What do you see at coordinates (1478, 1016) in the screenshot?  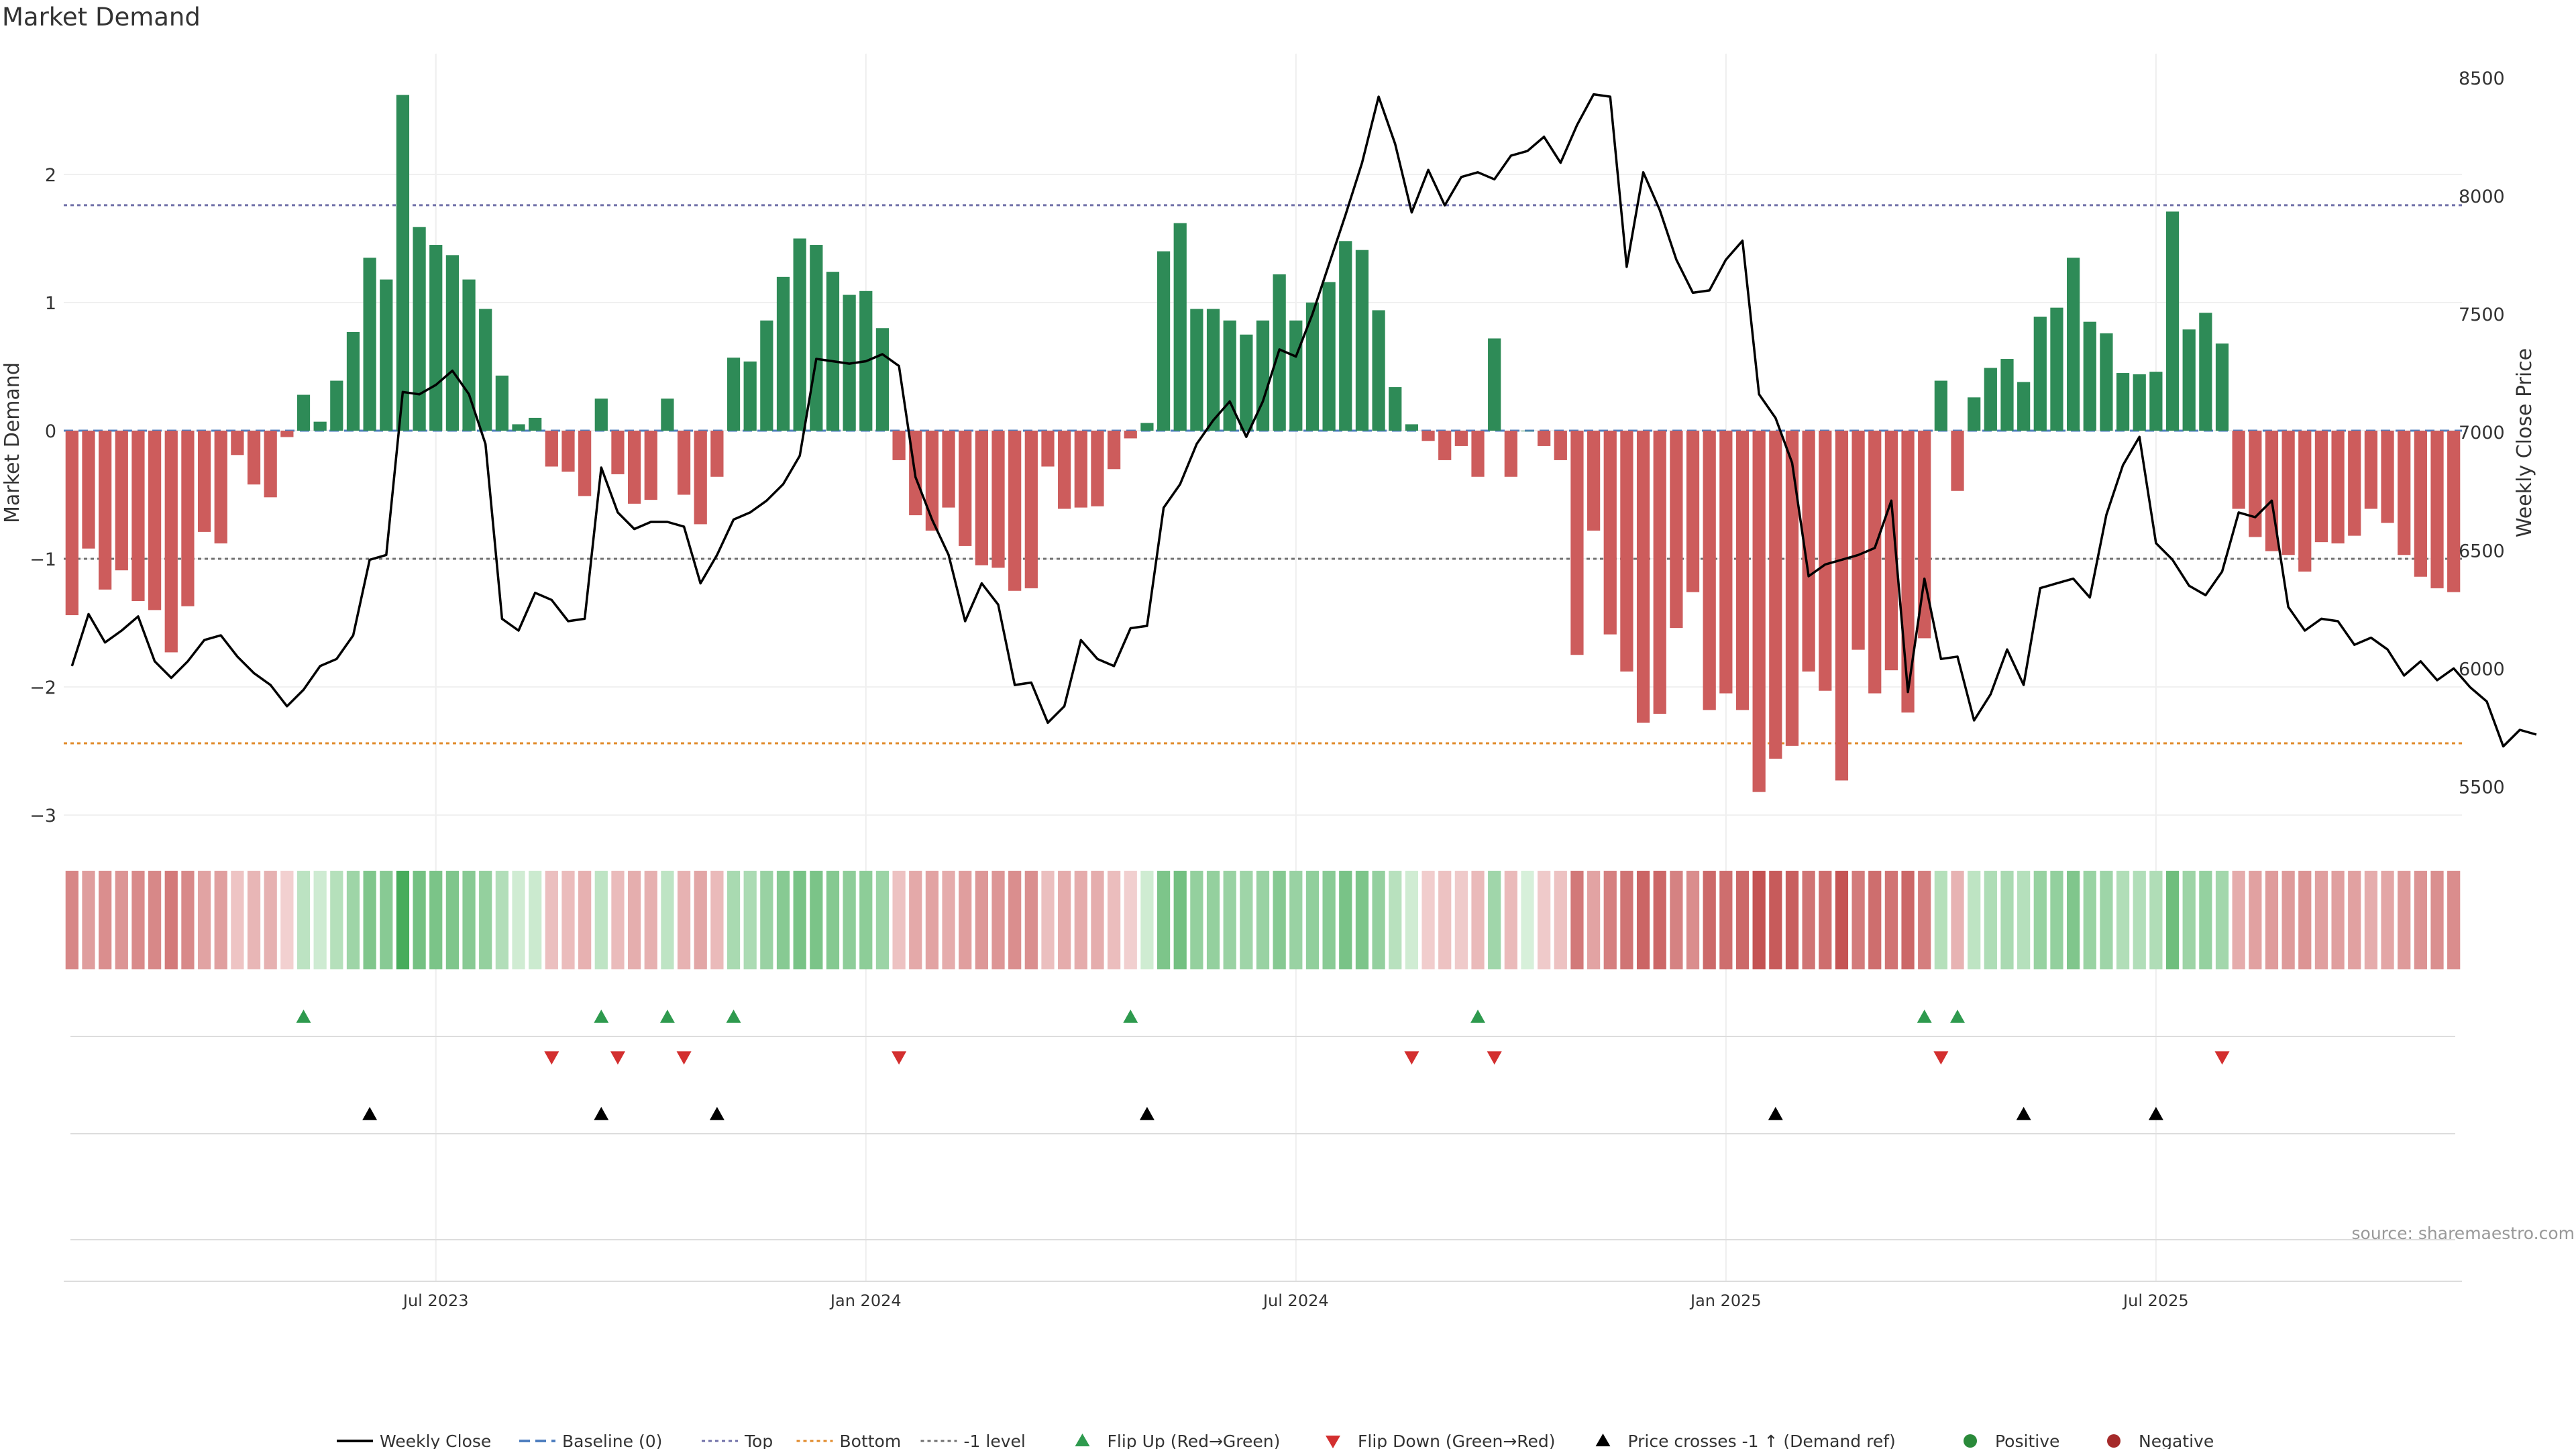 I see `flip-up-marker` at bounding box center [1478, 1016].